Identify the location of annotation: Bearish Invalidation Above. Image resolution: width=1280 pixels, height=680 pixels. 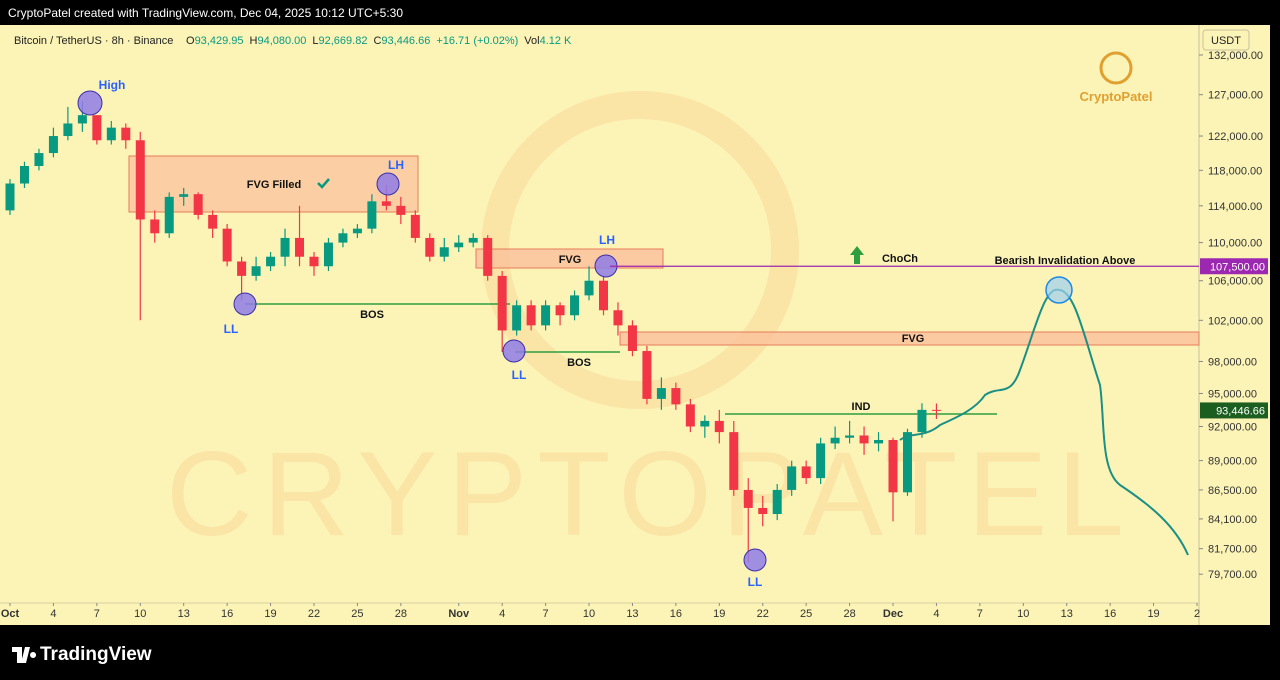
(1065, 261).